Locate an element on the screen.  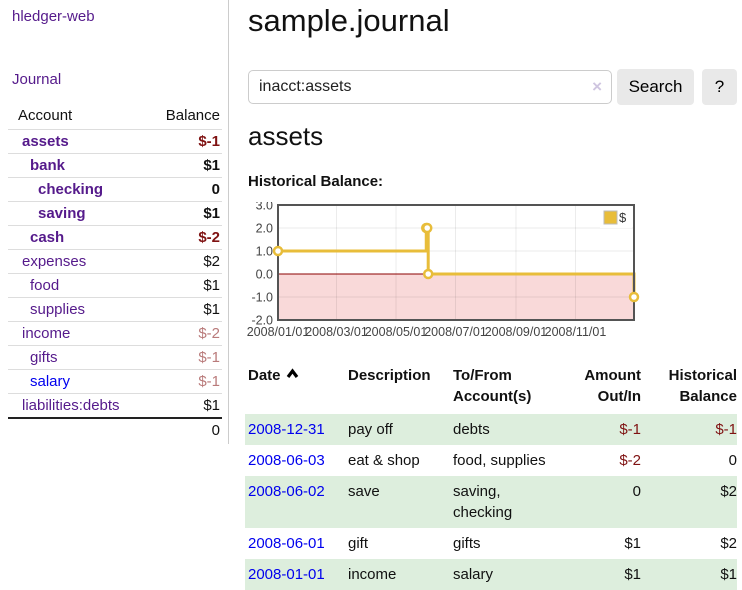
account-row: saving $1 is located at coordinates (115, 213).